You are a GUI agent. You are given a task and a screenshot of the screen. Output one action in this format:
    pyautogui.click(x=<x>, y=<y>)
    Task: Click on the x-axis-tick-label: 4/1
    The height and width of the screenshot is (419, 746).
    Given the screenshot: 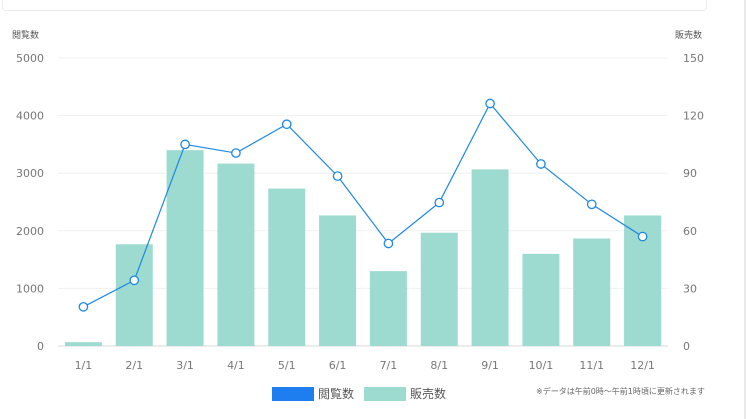 What is the action you would take?
    pyautogui.click(x=236, y=365)
    